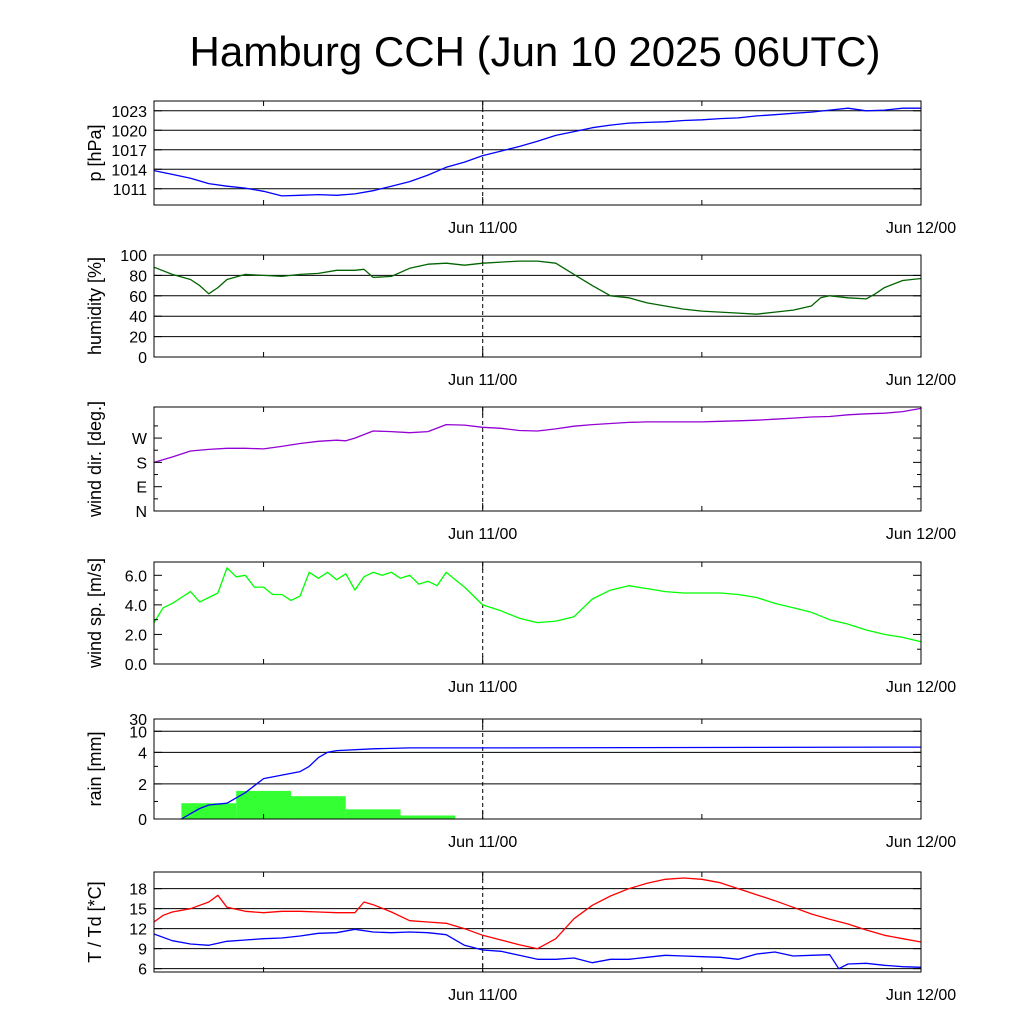 The image size is (1024, 1024). I want to click on rain-xtick-label: Jun 12/00, so click(921, 842).